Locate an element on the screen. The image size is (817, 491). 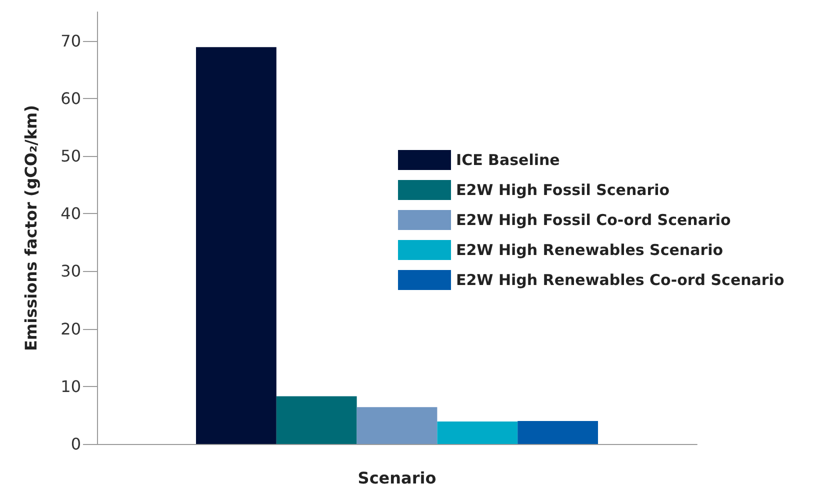
x-axis-title: Scenario is located at coordinates (397, 478).